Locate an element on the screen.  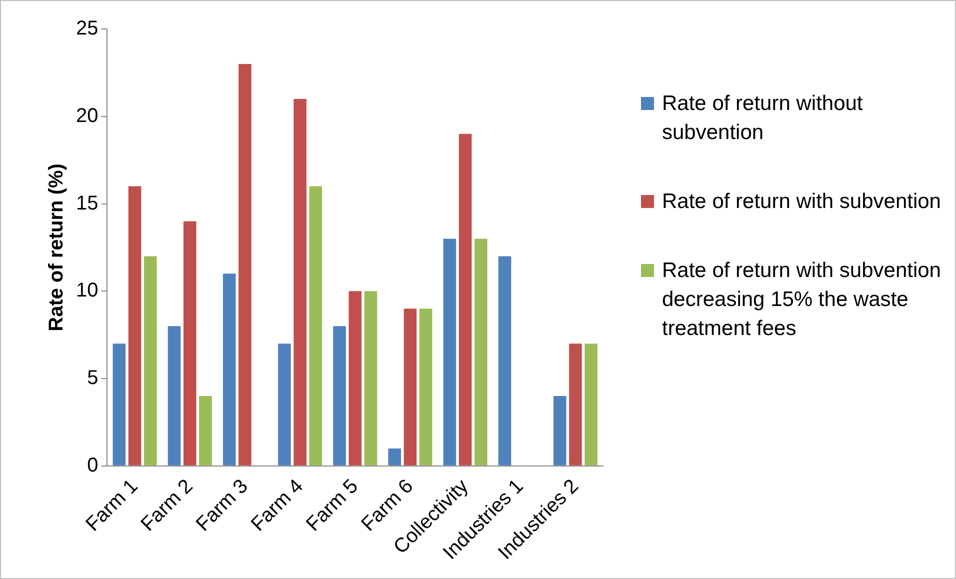
legend-label: Rate of return with subvention is located at coordinates (801, 202).